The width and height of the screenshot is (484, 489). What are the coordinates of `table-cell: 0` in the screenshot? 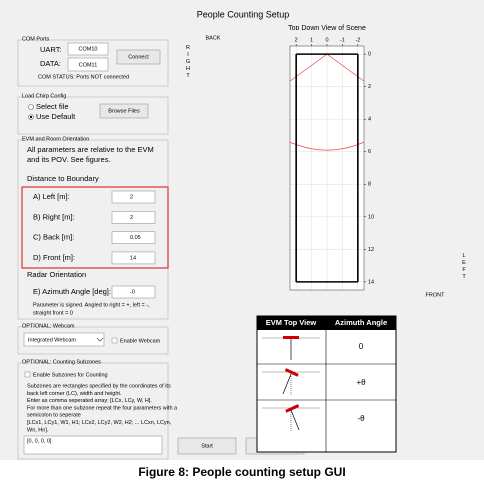 It's located at (361, 346).